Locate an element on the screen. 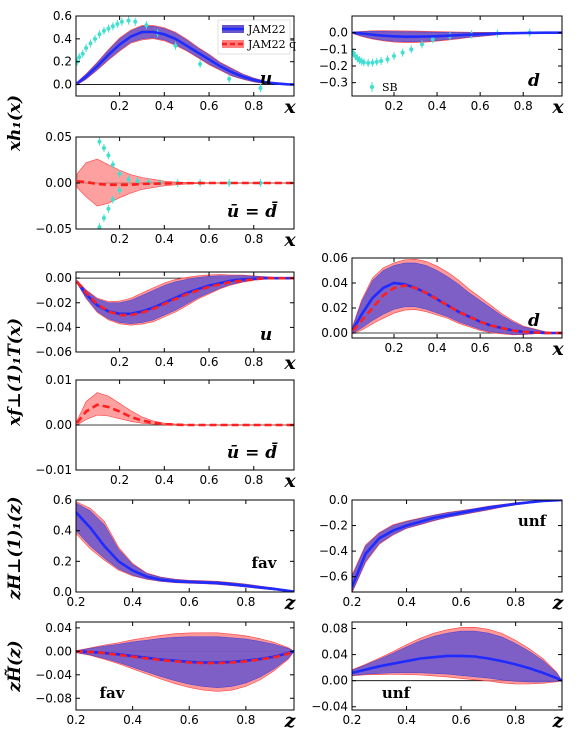  band-jam22q is located at coordinates (185, 409).